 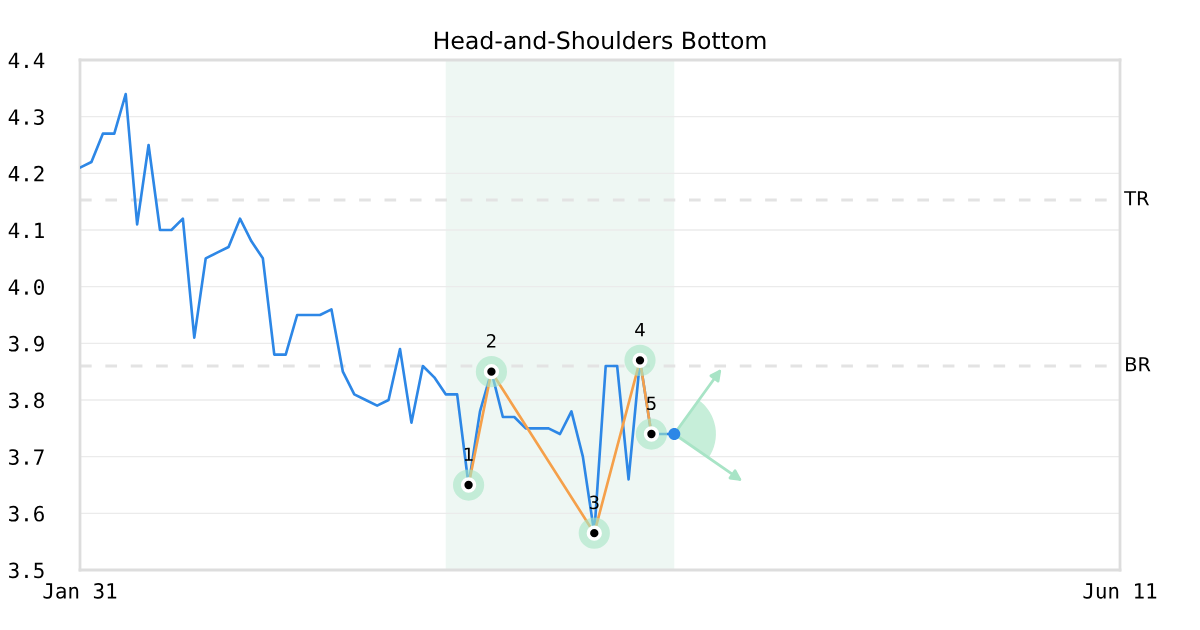 I want to click on y-tick-label: 4.1, so click(x=26, y=230).